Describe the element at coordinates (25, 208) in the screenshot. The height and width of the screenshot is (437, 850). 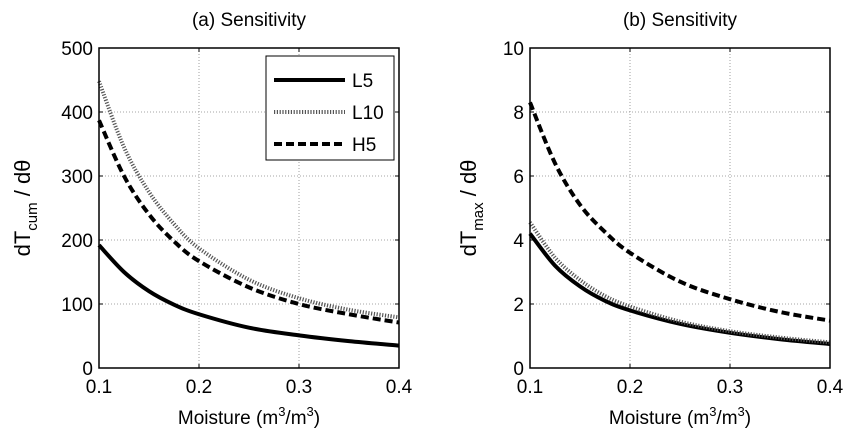
I see `y-axis-label-a: dTcum / dθ` at that location.